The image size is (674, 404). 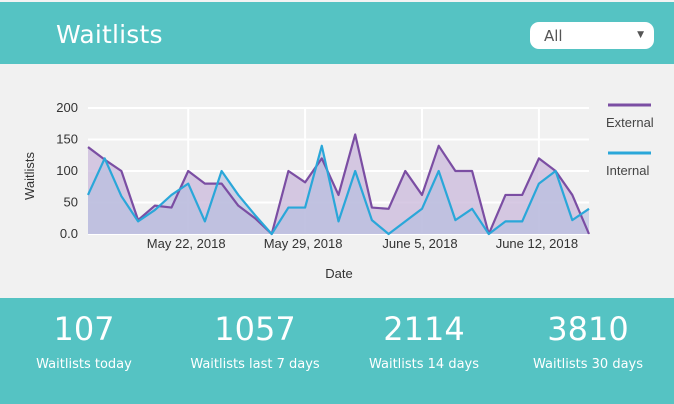 I want to click on stat-label: Waitlists last 7 days, so click(x=255, y=364).